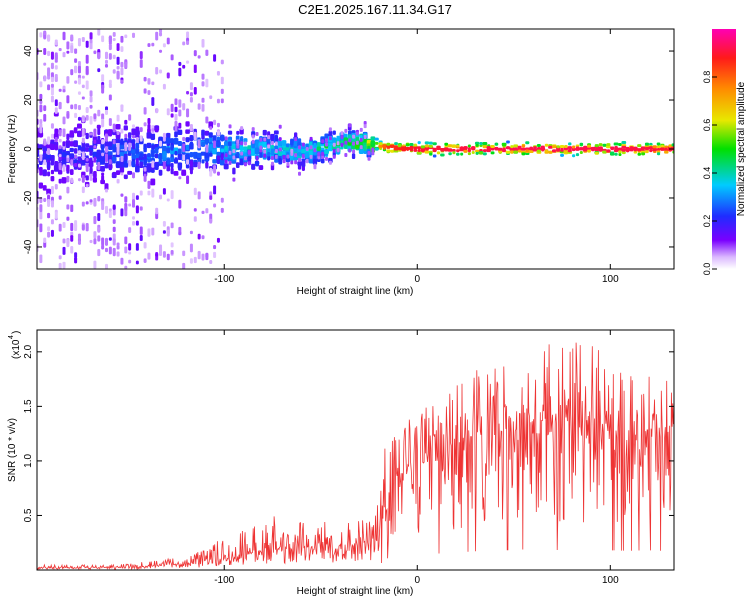 The width and height of the screenshot is (750, 600). What do you see at coordinates (12, 450) in the screenshot?
I see `snr-ylabel: SNR (10 * v/v)` at bounding box center [12, 450].